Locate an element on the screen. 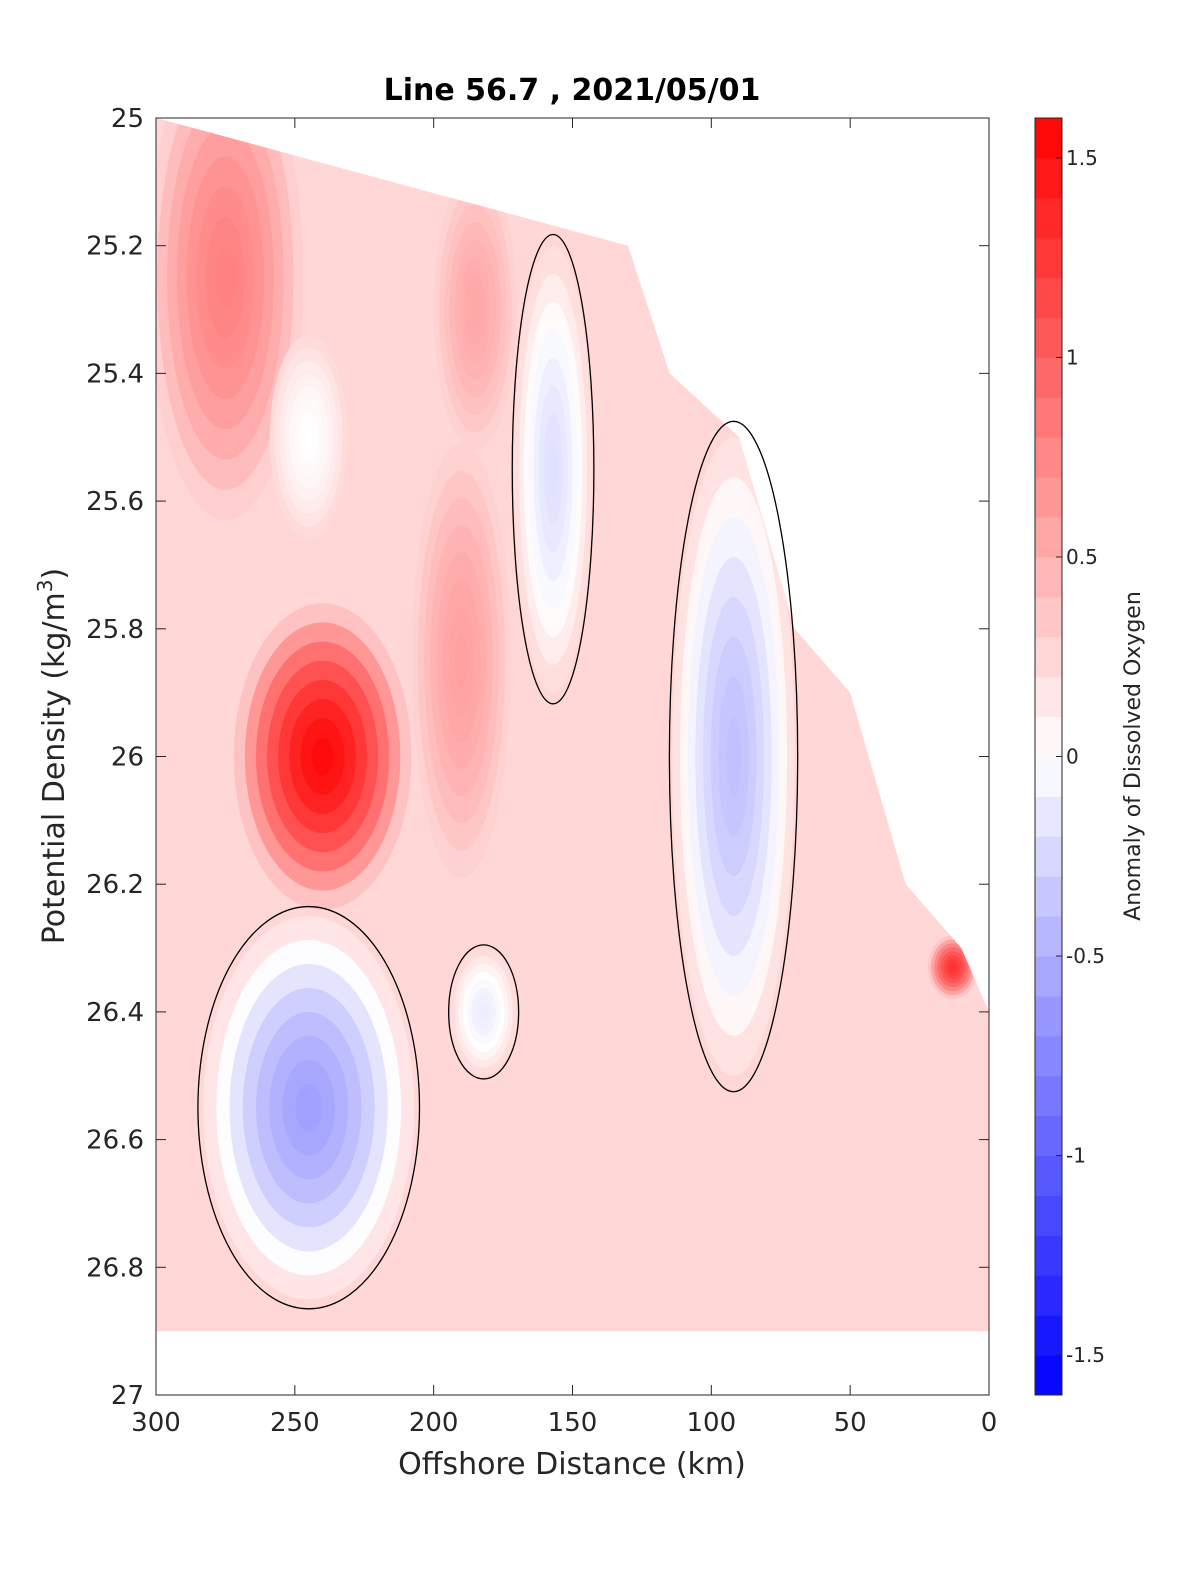 This screenshot has width=1200, height=1575. colorbar-tick-label: 0 is located at coordinates (1072, 757).